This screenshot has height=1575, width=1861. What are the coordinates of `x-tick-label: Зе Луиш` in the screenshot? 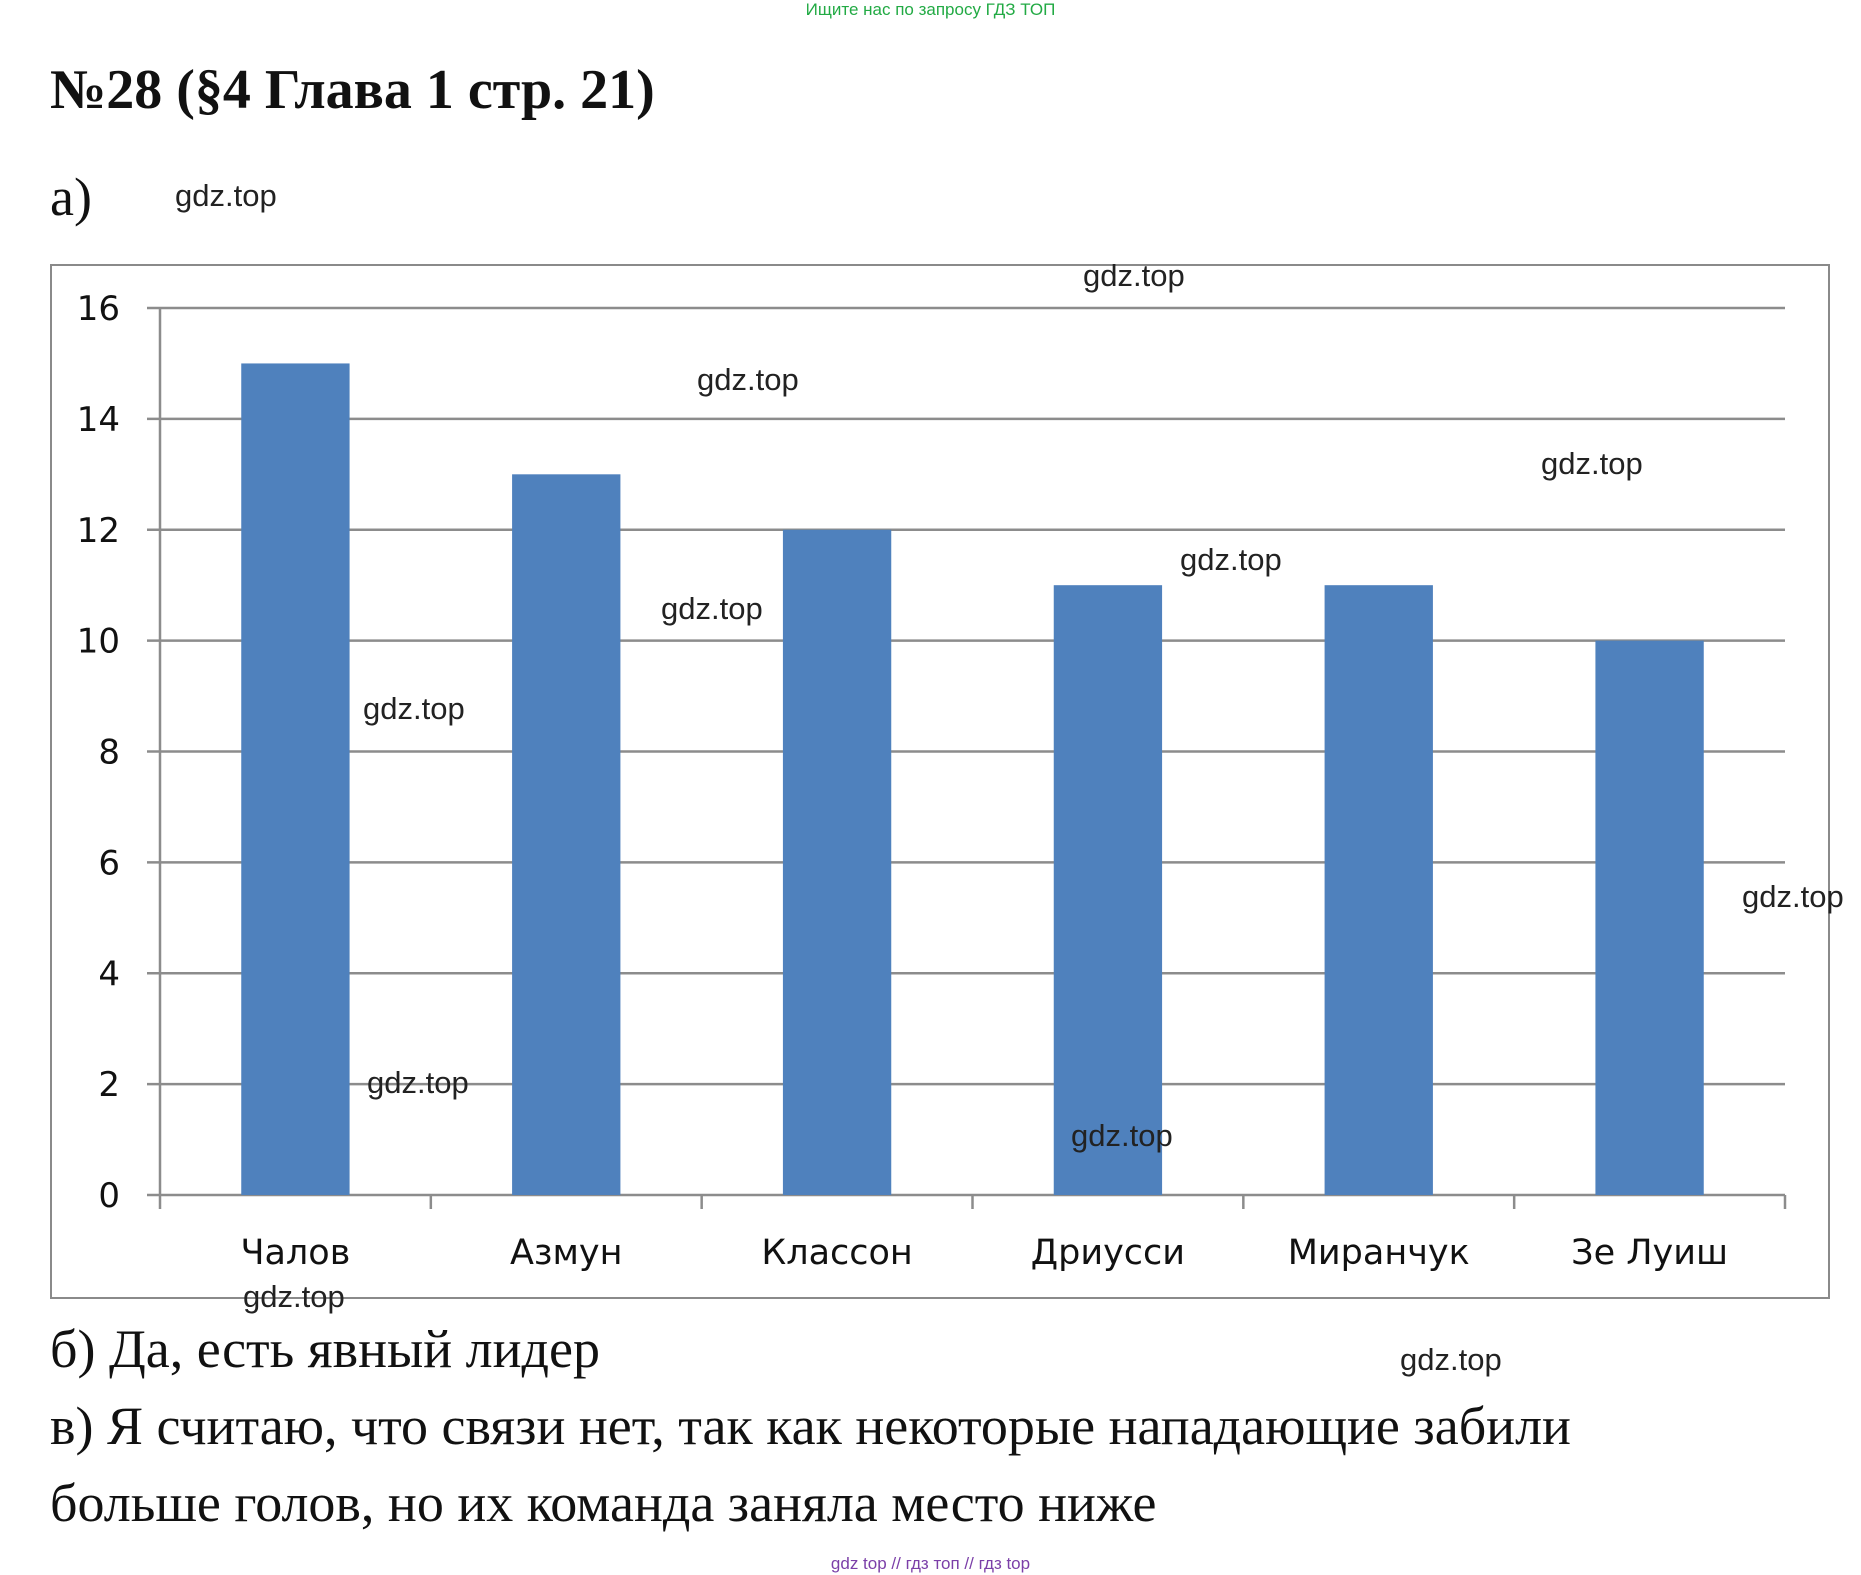 It's located at (1649, 1253).